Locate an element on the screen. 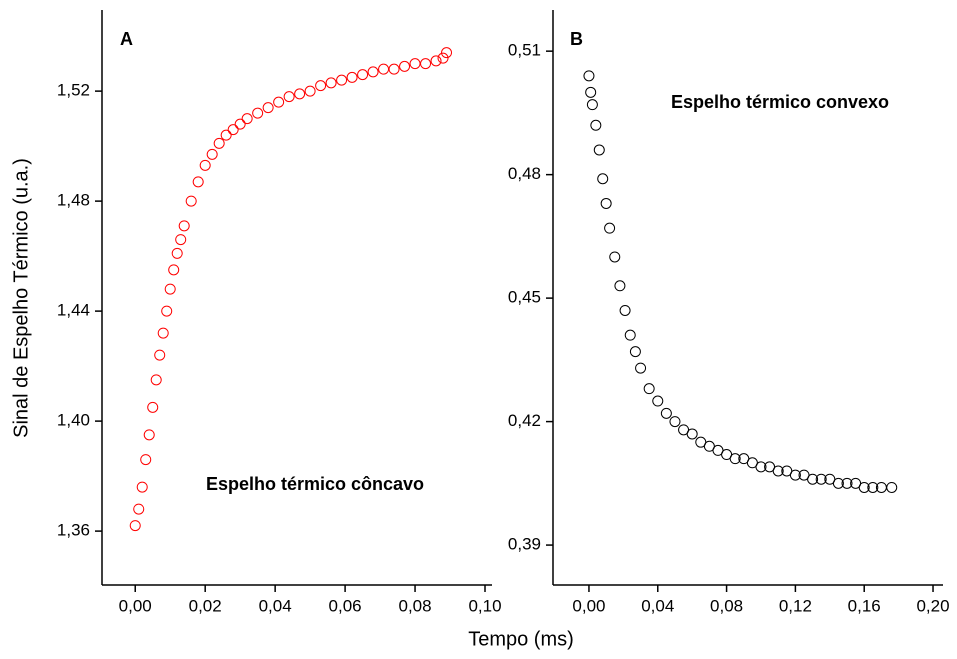  y-tick-label: 0,42 is located at coordinates (524, 420).